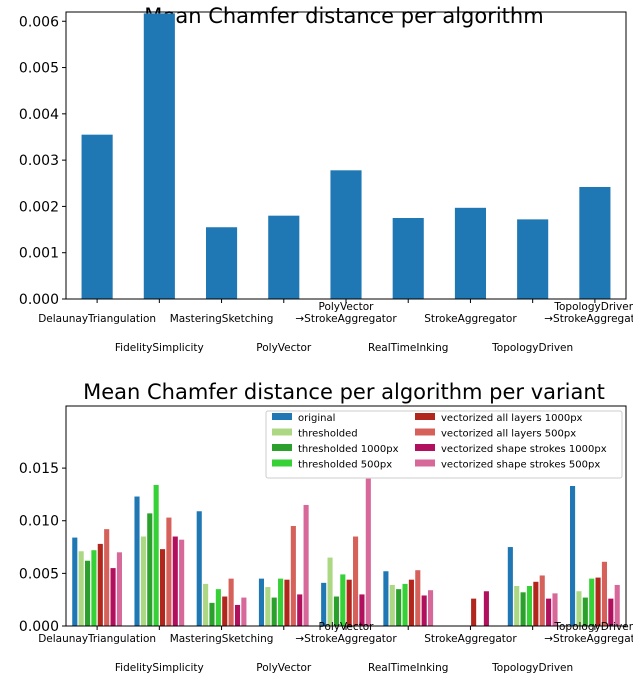 Image resolution: width=633 pixels, height=677 pixels. What do you see at coordinates (524, 449) in the screenshot?
I see `legend-entry-vectorized-shape-strokes-1000px: vectorized shape strokes 1000px` at bounding box center [524, 449].